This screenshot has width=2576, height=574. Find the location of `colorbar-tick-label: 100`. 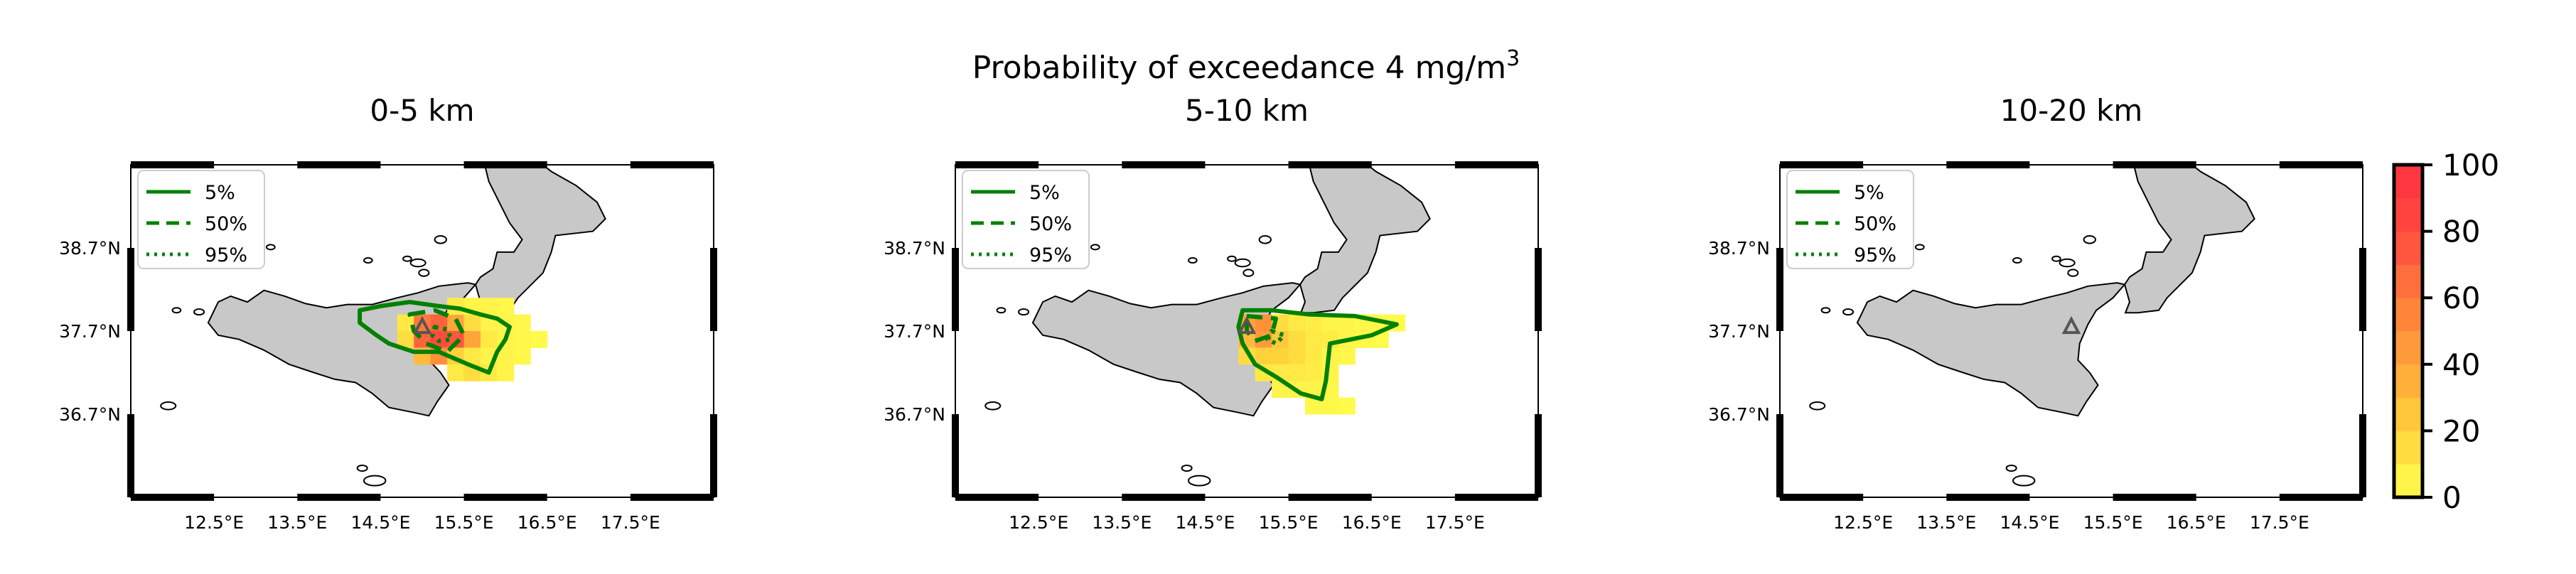

colorbar-tick-label: 100 is located at coordinates (2470, 165).